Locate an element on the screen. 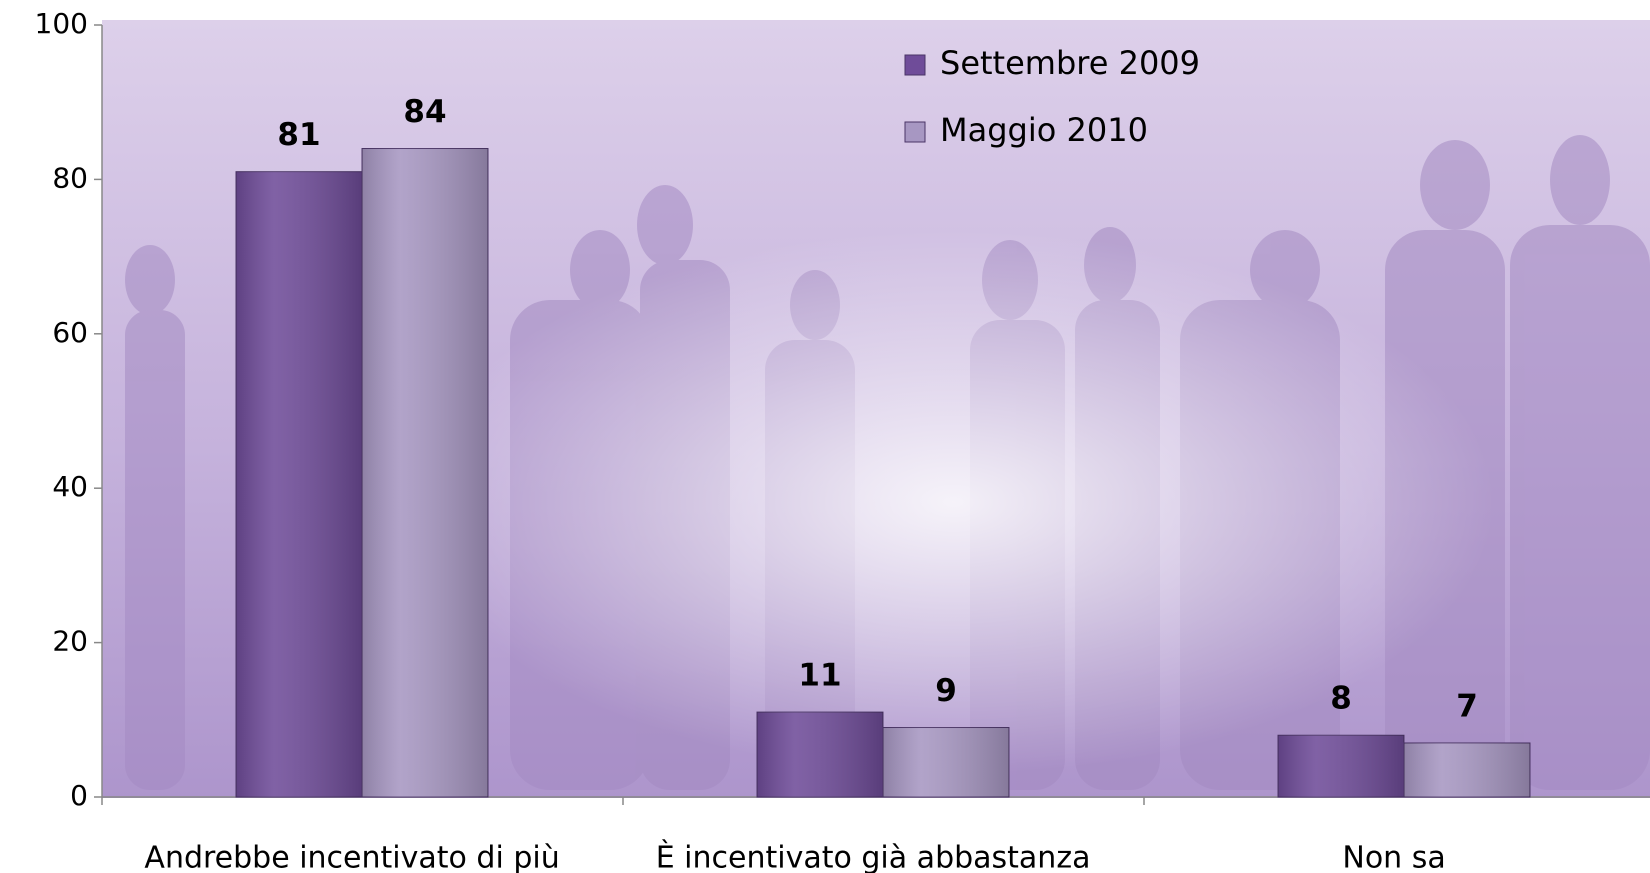  y-tick-label: 40 is located at coordinates (70, 486).